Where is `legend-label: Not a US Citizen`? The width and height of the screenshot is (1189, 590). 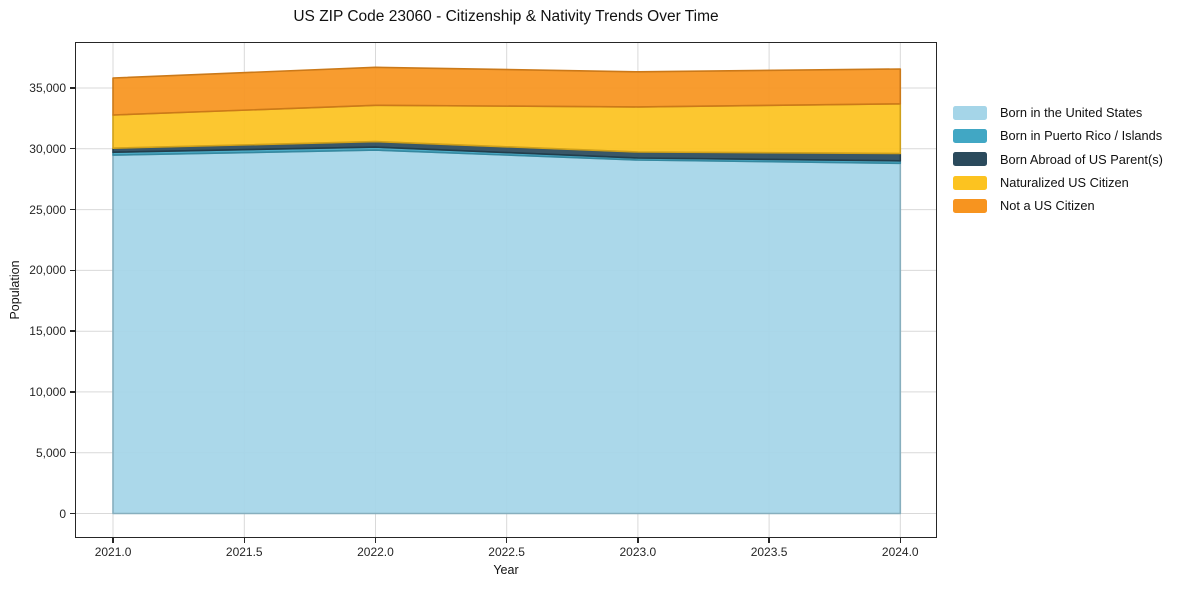
legend-label: Not a US Citizen is located at coordinates (1047, 206).